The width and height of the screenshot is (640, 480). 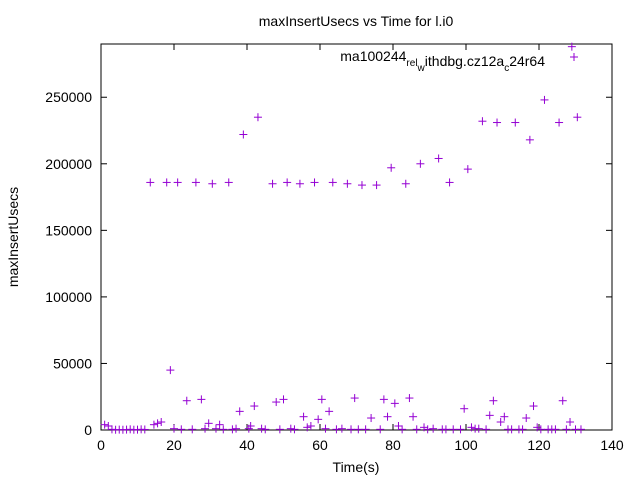 I want to click on x-tick-label: 100, so click(x=466, y=445).